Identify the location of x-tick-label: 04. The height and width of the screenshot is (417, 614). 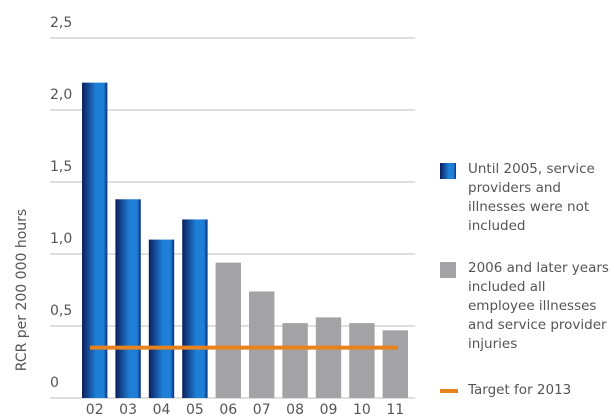
(162, 409).